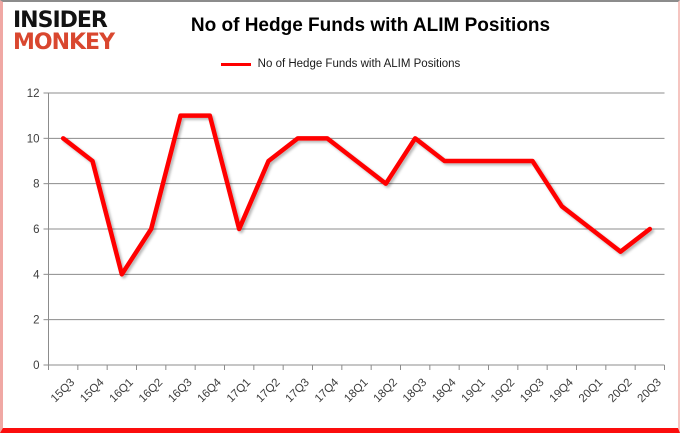  What do you see at coordinates (235, 64) in the screenshot?
I see `legend-line-swatch` at bounding box center [235, 64].